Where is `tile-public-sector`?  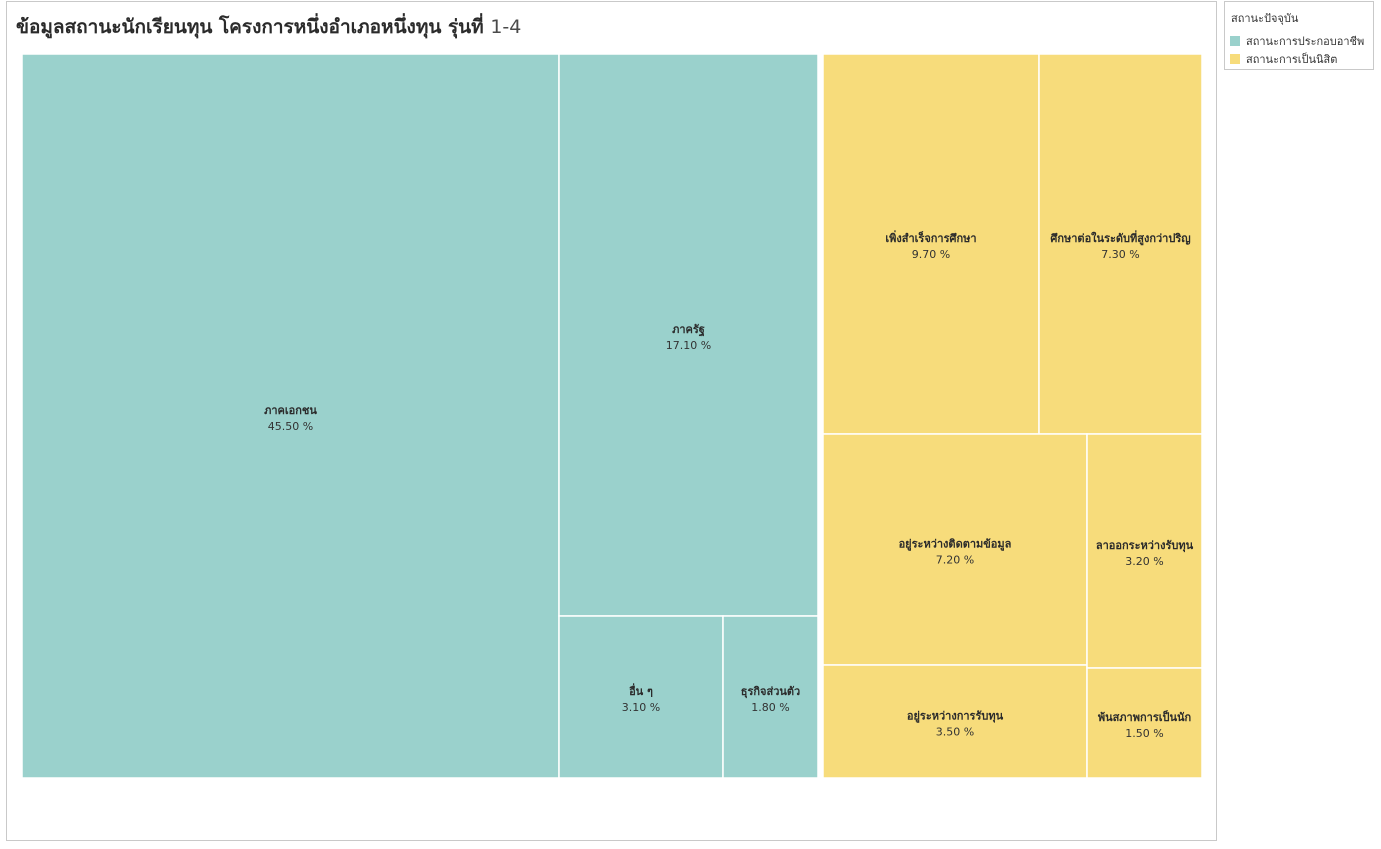
tile-public-sector is located at coordinates (688, 335).